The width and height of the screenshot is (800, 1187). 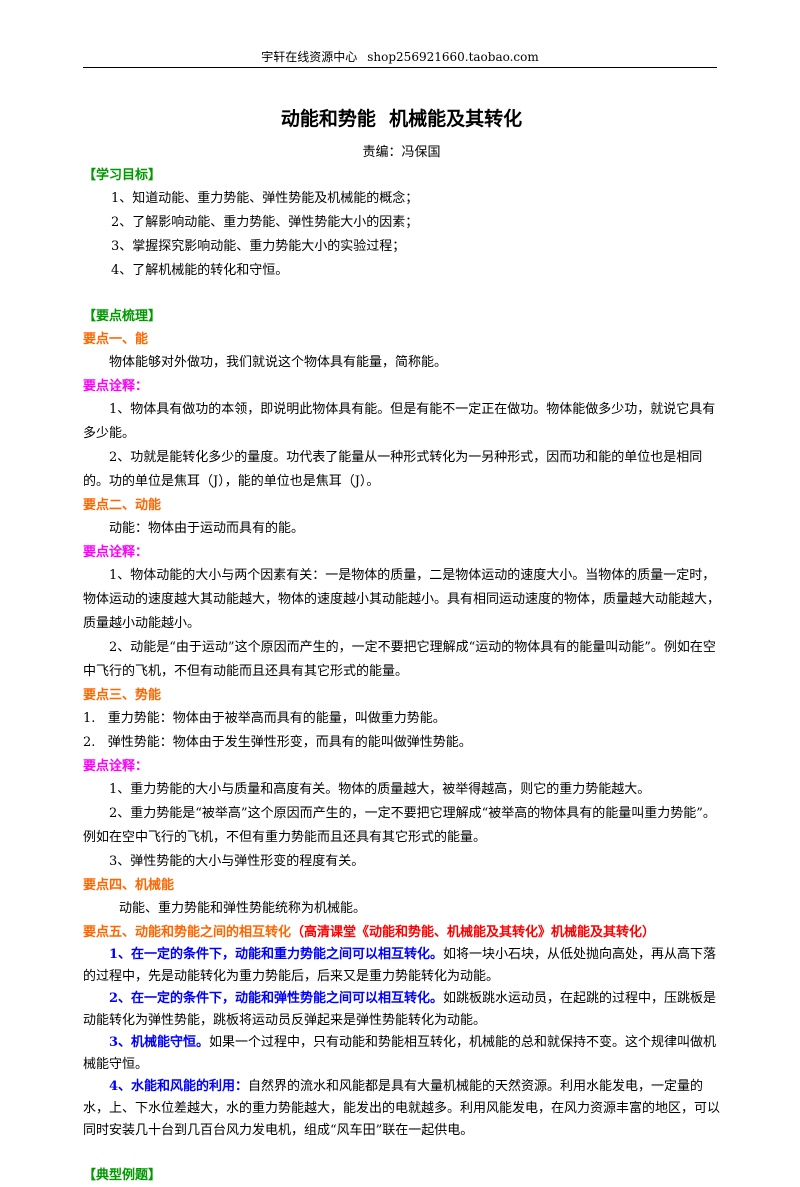 I want to click on header-site: 宇轩在线资源中心, so click(x=309, y=57).